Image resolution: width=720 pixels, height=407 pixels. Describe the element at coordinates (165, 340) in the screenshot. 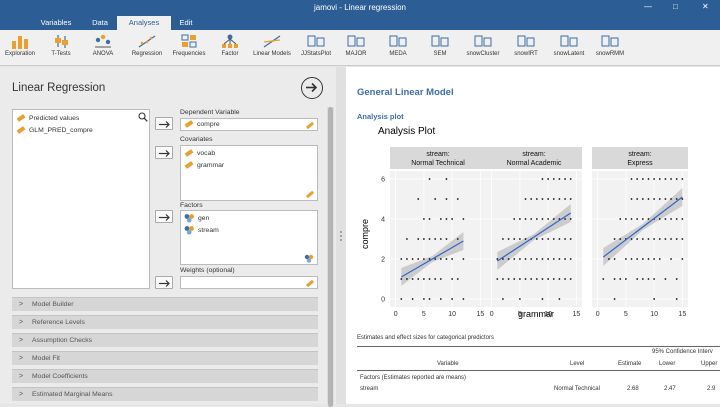

I see `section-assumption-checks: > Assumption Checks` at that location.